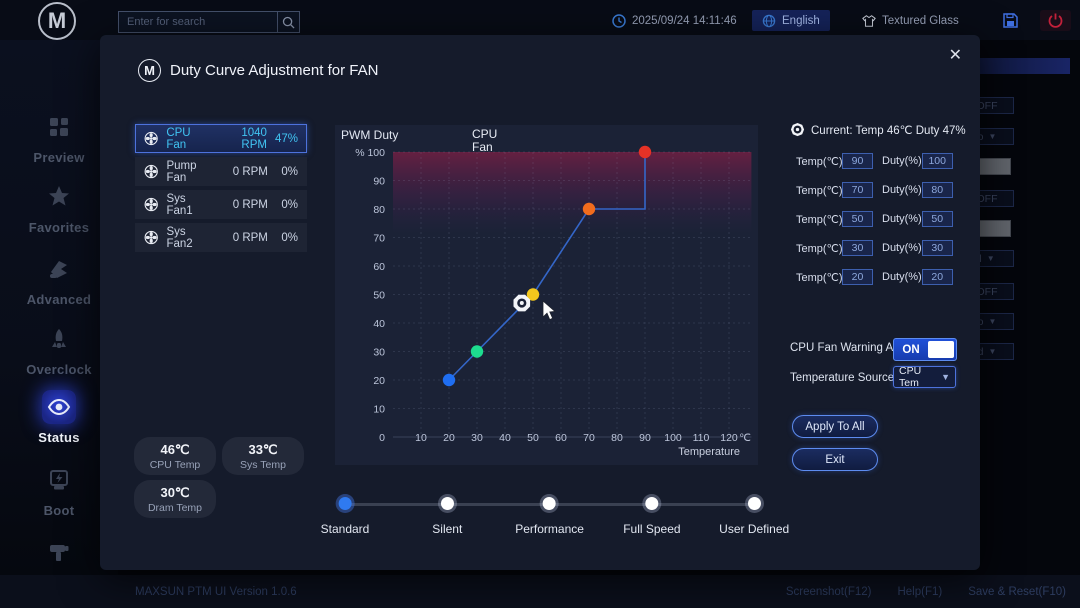 This screenshot has height=608, width=1080. Describe the element at coordinates (175, 507) in the screenshot. I see `dram-temp-label: Dram Temp` at that location.